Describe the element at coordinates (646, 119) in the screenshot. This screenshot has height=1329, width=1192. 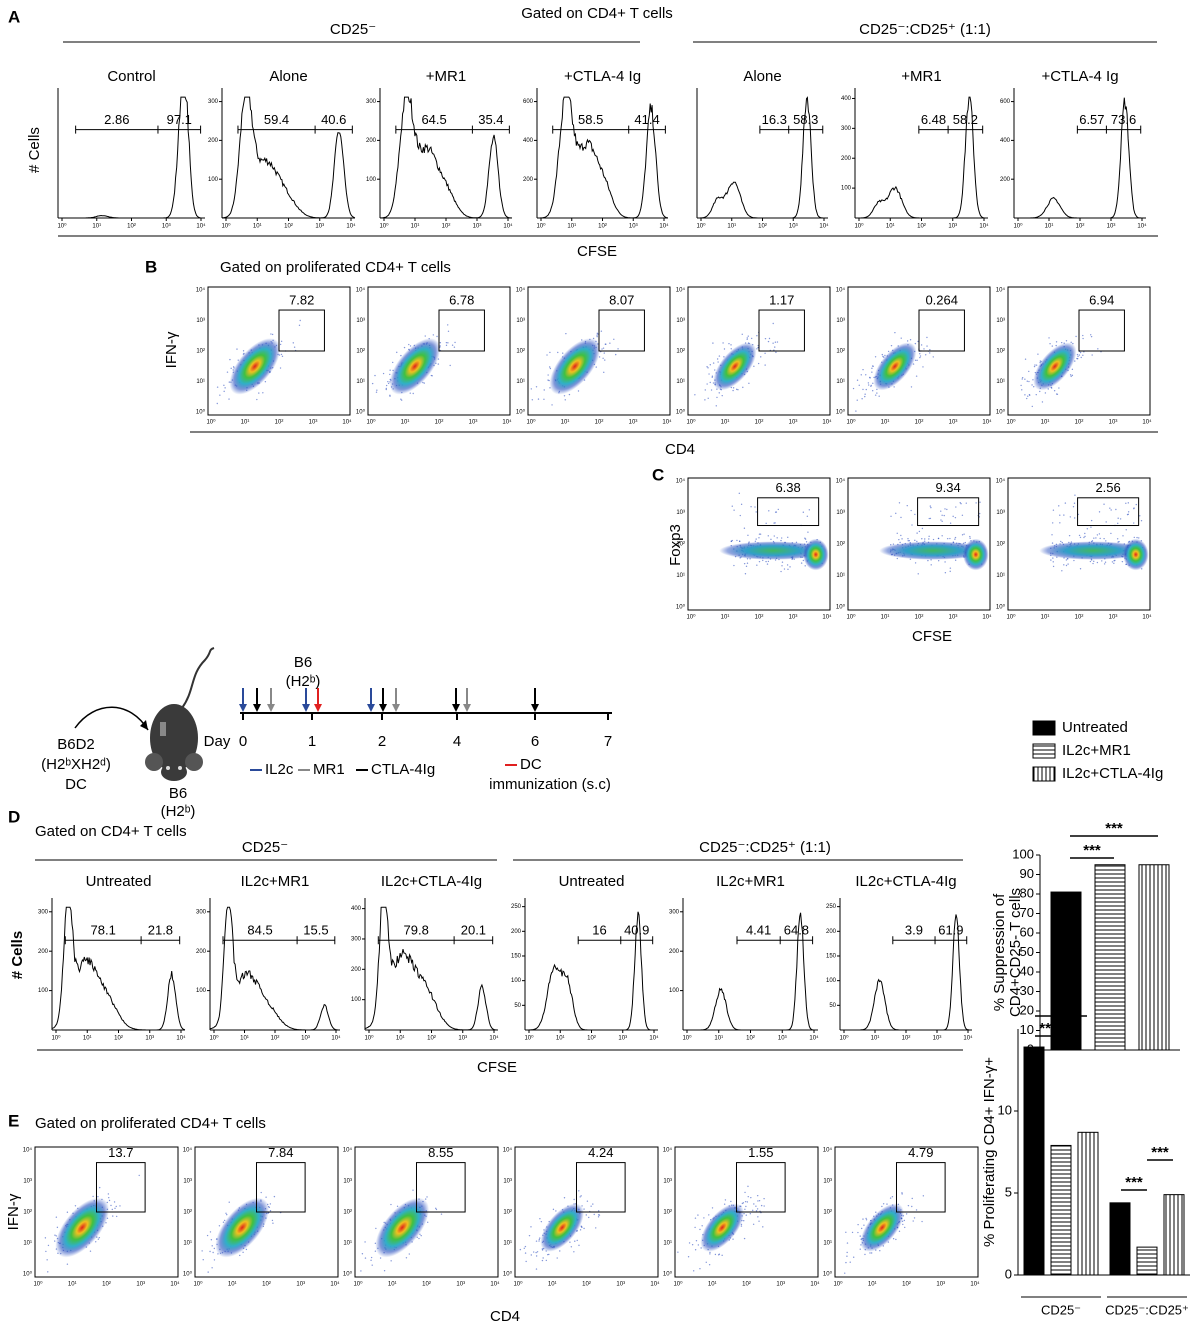
I see `gate-value: 41.4` at that location.